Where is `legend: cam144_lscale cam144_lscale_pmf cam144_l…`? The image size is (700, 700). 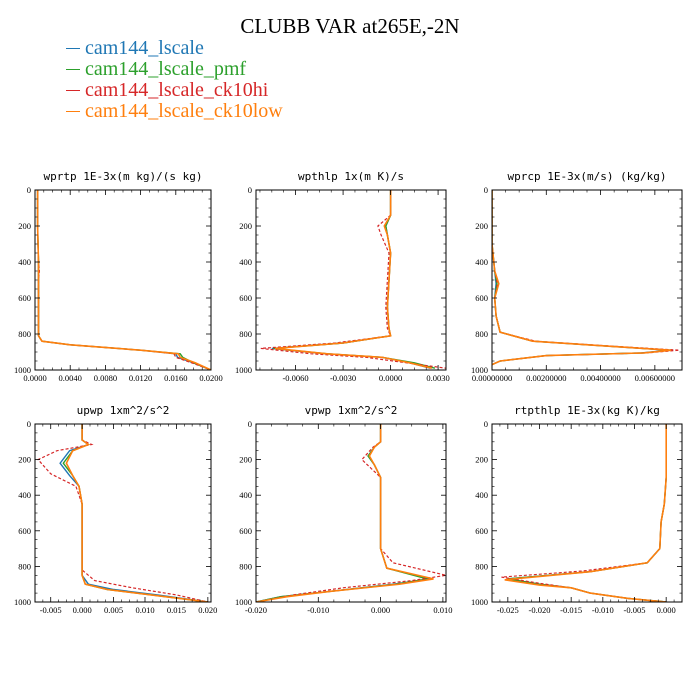
legend: cam144_lscale cam144_lscale_pmf cam144_l… is located at coordinates (174, 79).